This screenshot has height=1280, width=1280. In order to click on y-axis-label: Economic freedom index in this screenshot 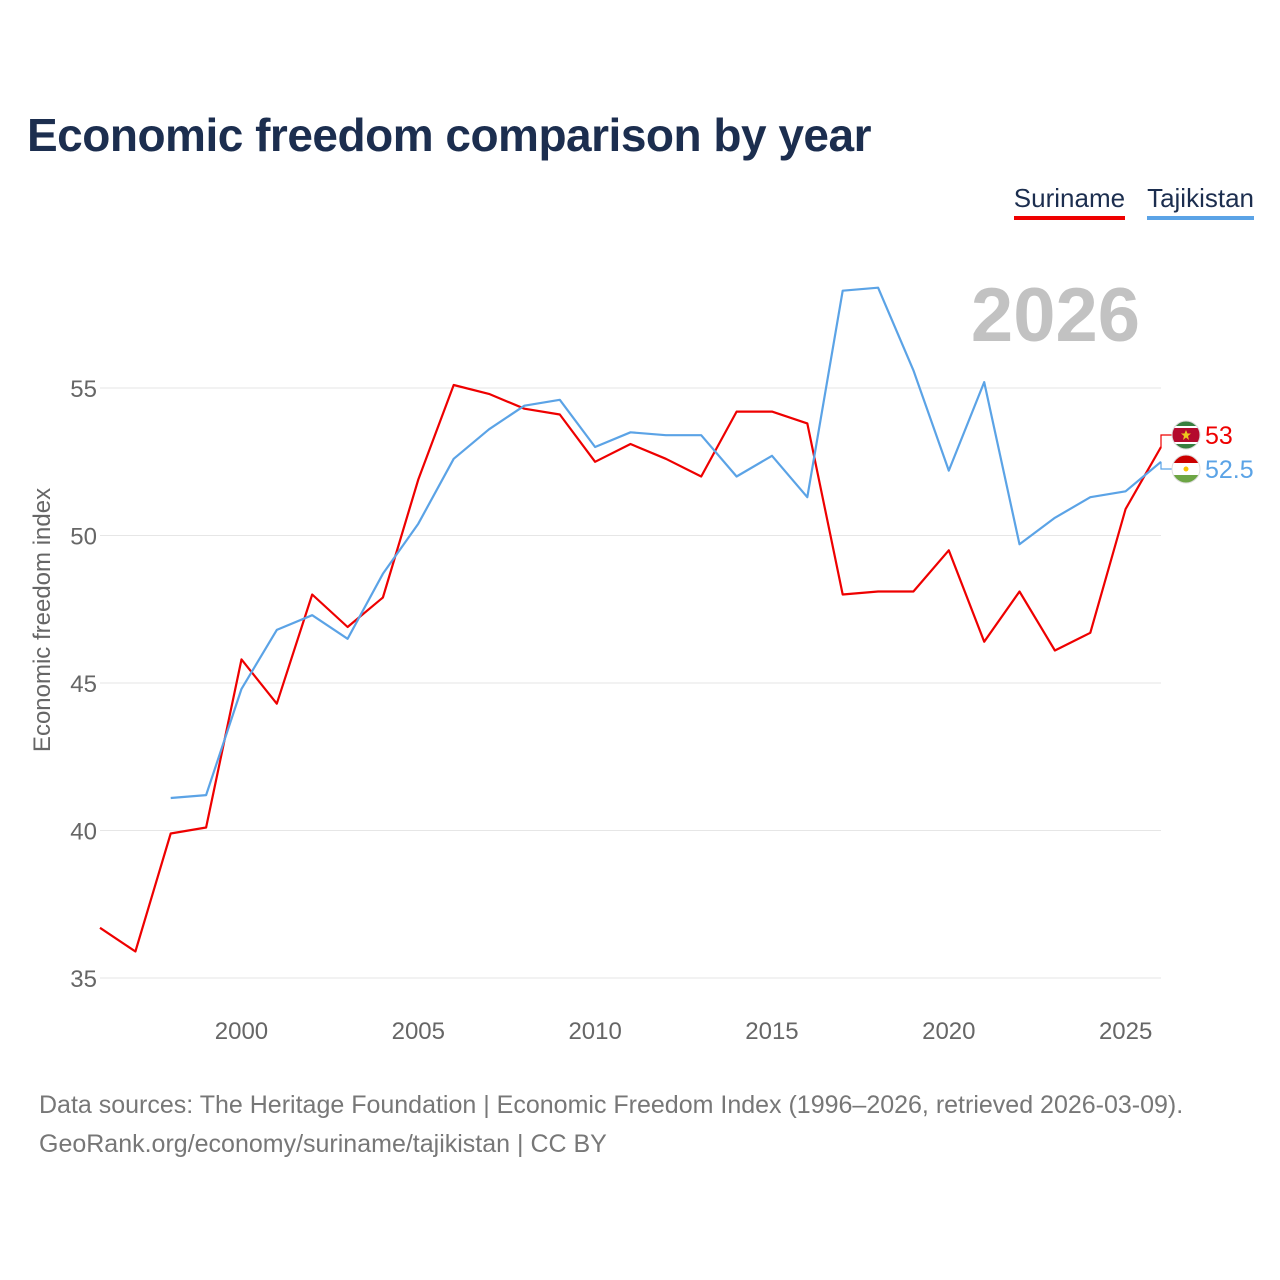, I will do `click(42, 620)`.